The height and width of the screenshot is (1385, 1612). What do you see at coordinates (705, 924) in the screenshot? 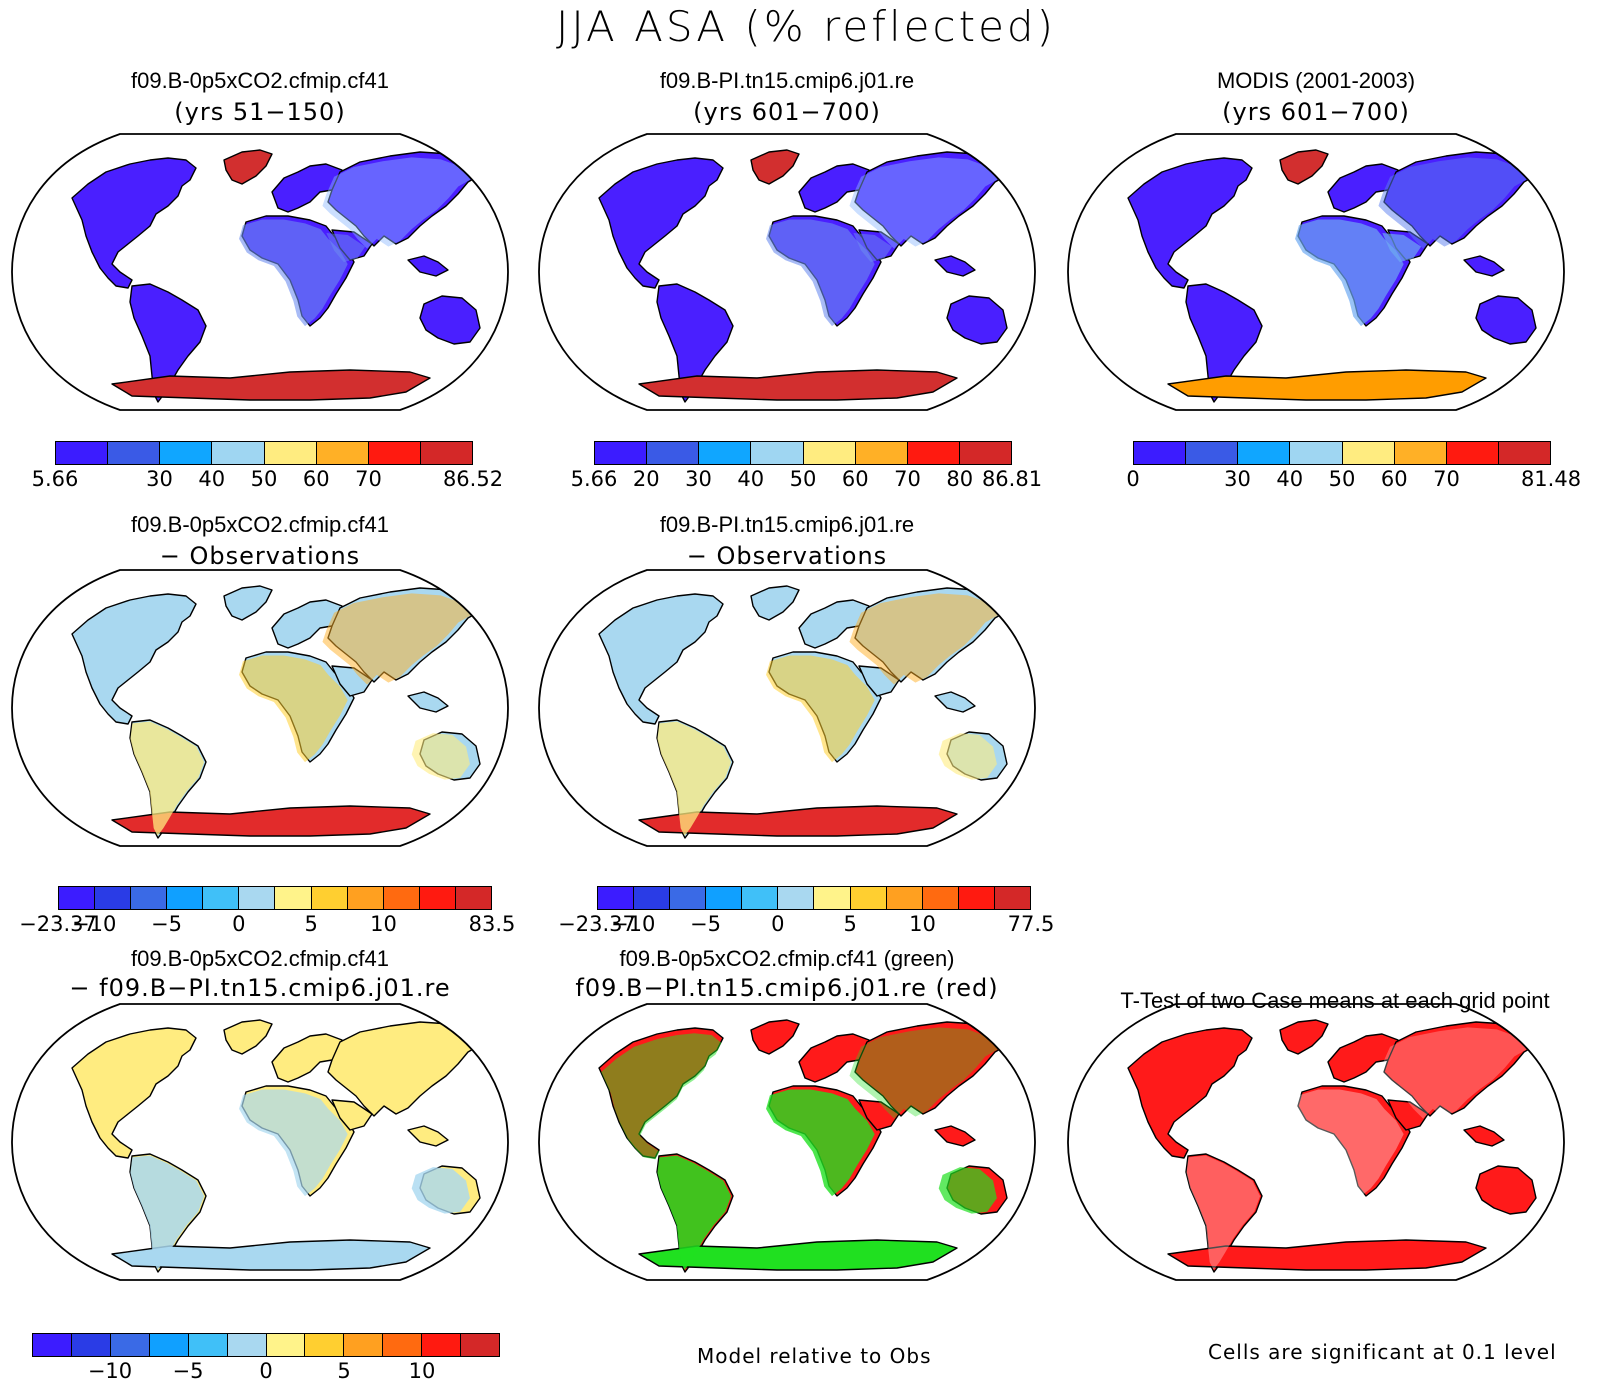
I see `colorbar-tick-label: −5` at bounding box center [705, 924].